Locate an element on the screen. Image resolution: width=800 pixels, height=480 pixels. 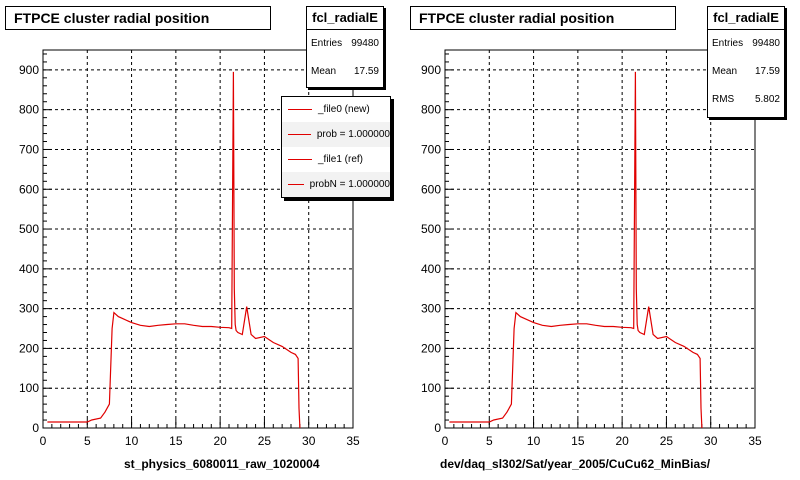
legend-entry-probn: probN = 1.000000 is located at coordinates (336, 184).